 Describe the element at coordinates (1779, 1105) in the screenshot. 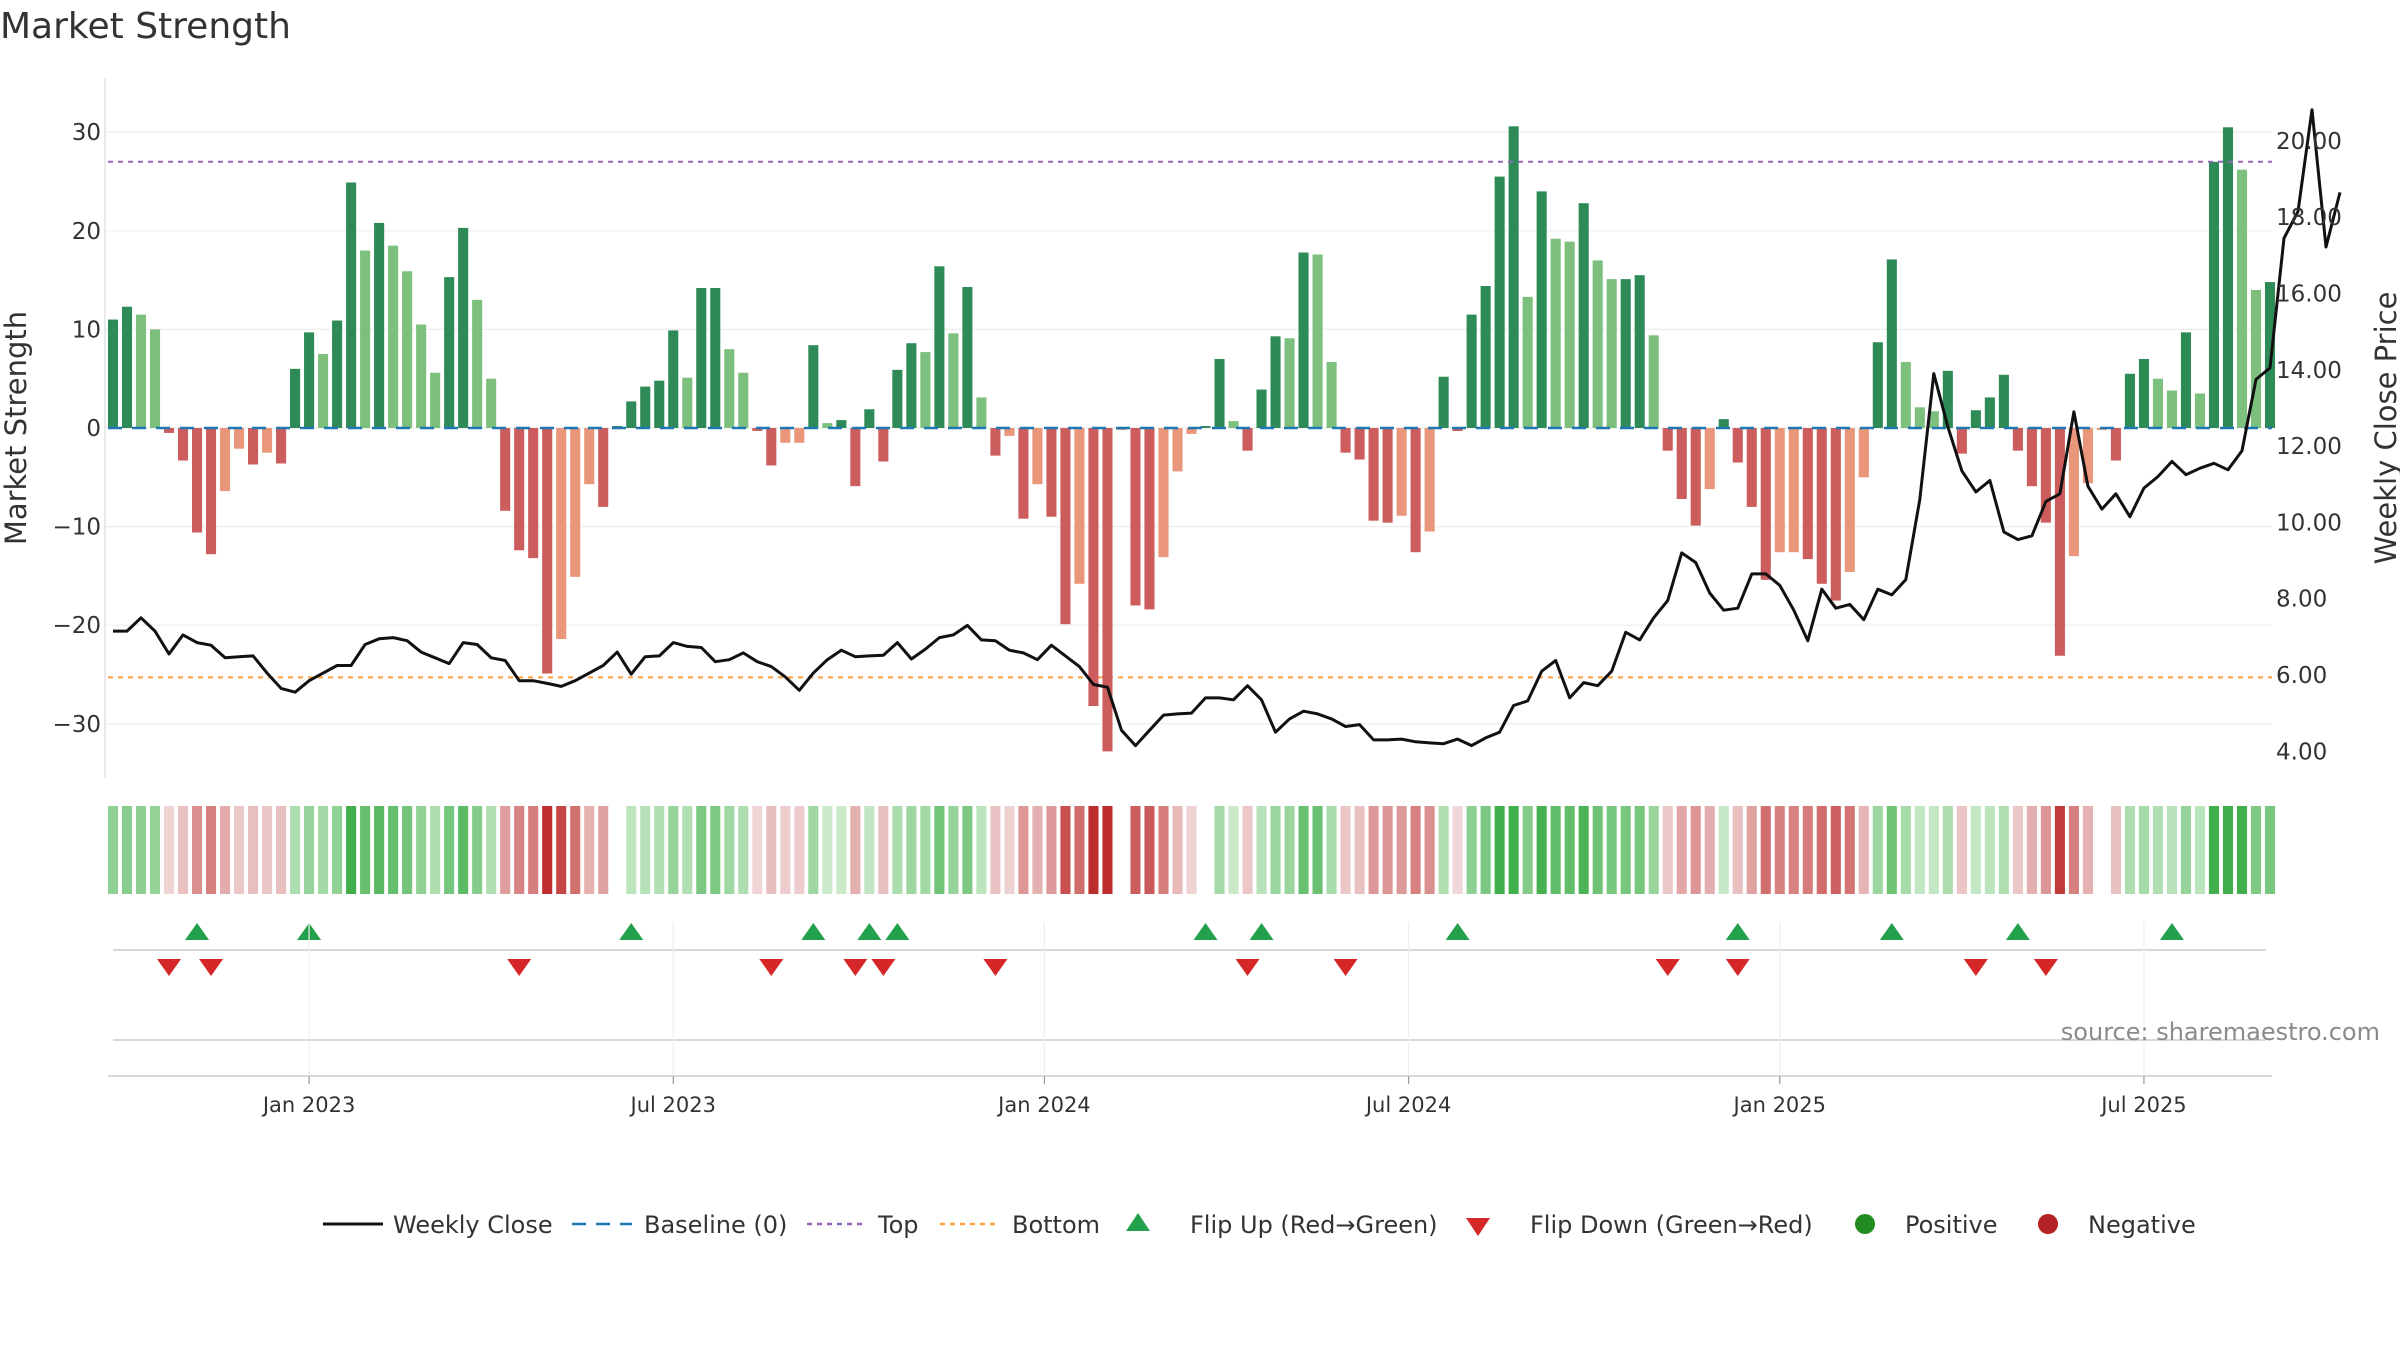

I see `date-tick-label: Jan 2025` at that location.